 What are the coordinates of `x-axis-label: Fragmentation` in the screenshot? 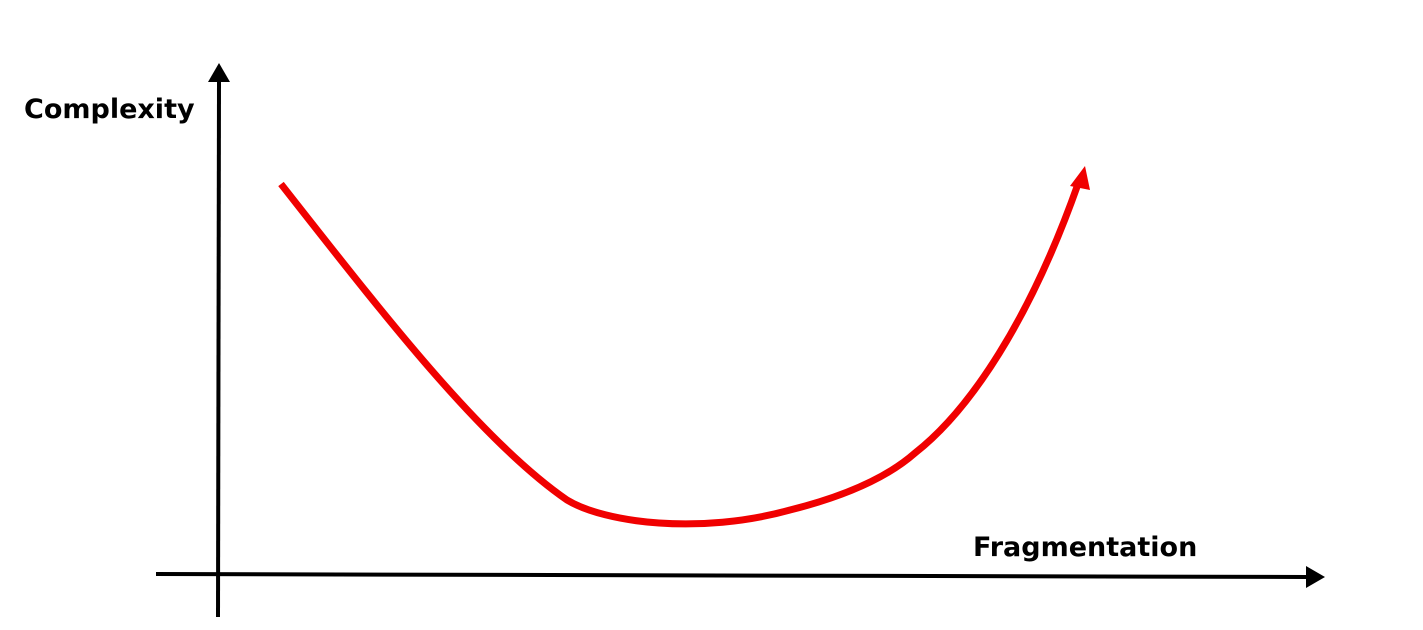 It's located at (1085, 547).